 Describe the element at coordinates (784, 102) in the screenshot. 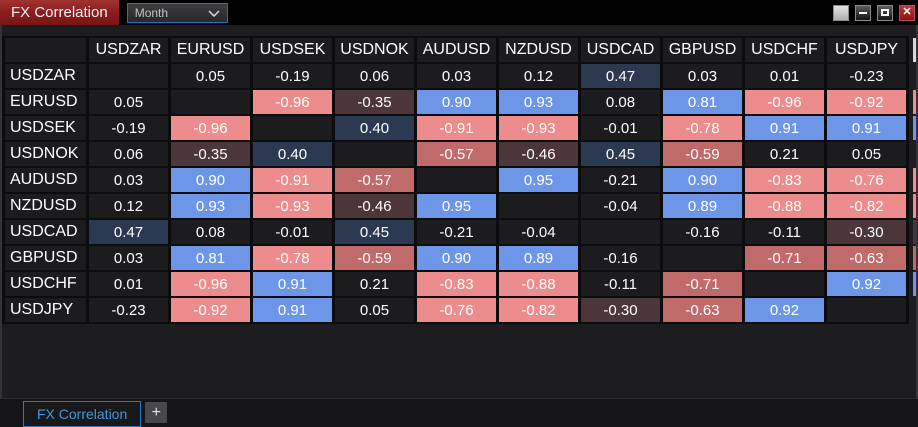

I see `matrix-cell-eurusd-usdchf: -0.96` at that location.